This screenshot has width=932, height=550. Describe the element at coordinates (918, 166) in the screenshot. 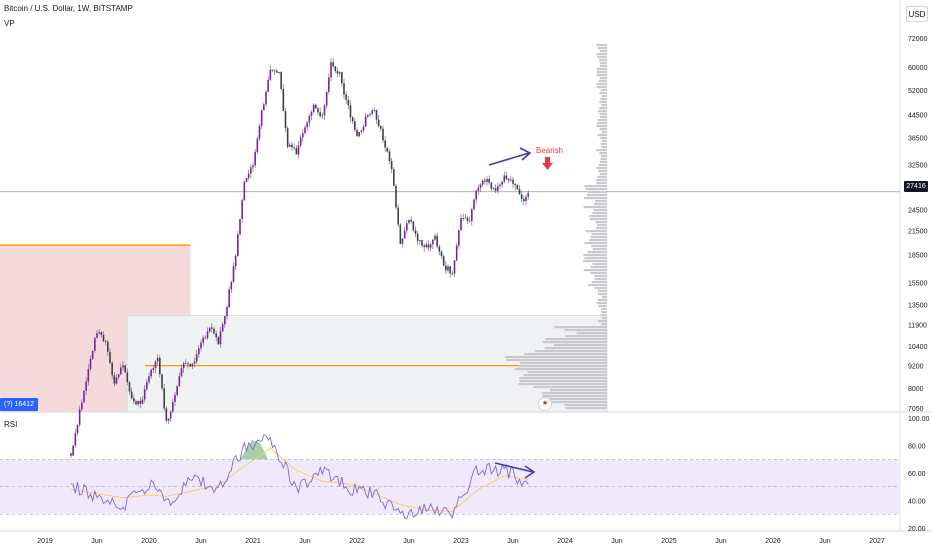

I see `price-tick-label: 32500` at that location.